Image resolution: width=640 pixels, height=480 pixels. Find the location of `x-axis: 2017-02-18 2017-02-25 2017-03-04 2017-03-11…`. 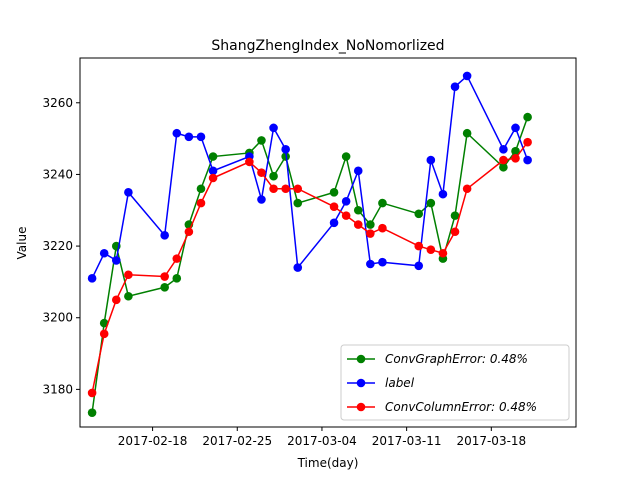

x-axis: 2017-02-18 2017-02-25 2017-03-04 2017-03-11… is located at coordinates (322, 437).